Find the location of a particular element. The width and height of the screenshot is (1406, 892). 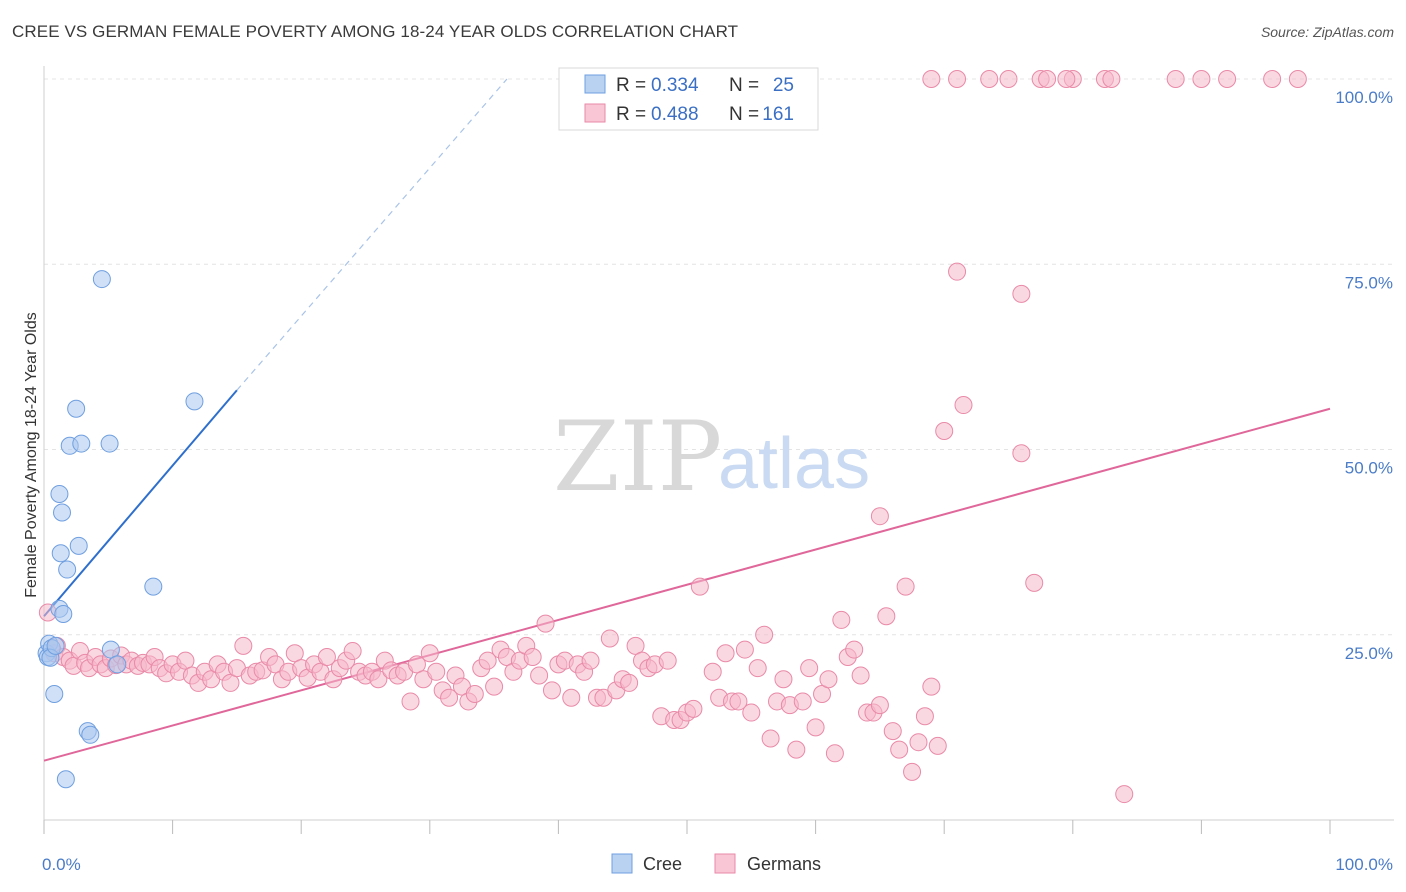

trend-line-extension-cree is located at coordinates (372, 234).